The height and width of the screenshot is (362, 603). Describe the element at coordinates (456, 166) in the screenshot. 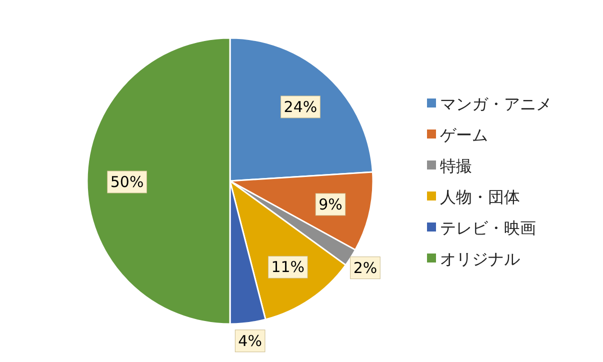

I see `legend-label: 特撮` at that location.